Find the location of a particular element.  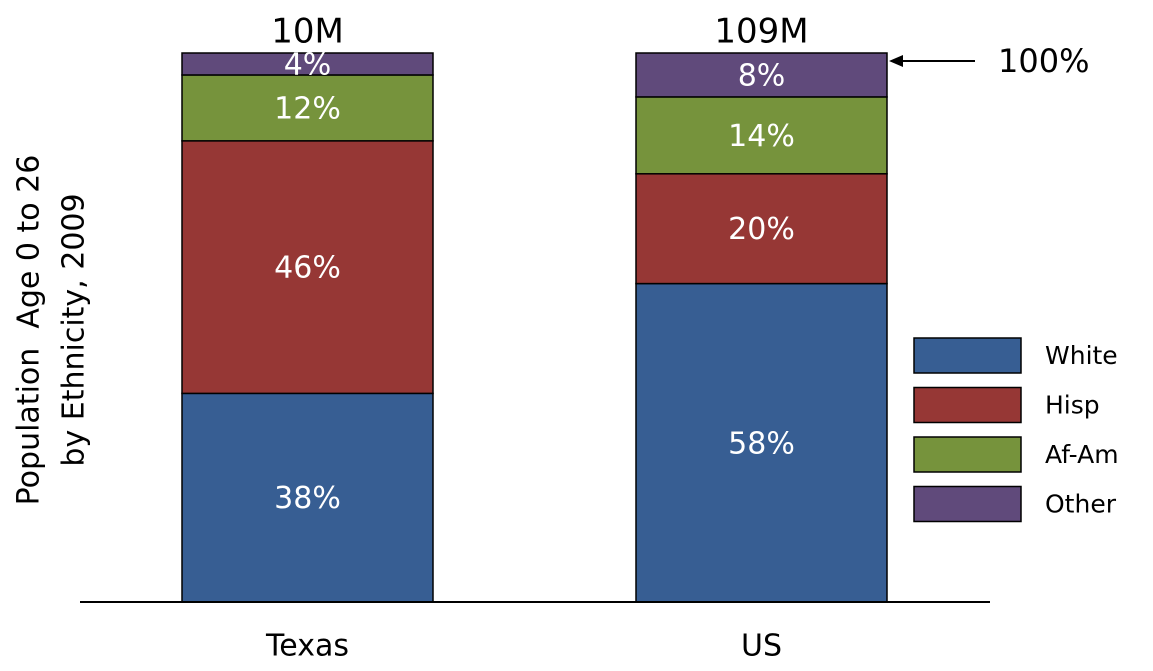

arrow-head is located at coordinates (896, 61).